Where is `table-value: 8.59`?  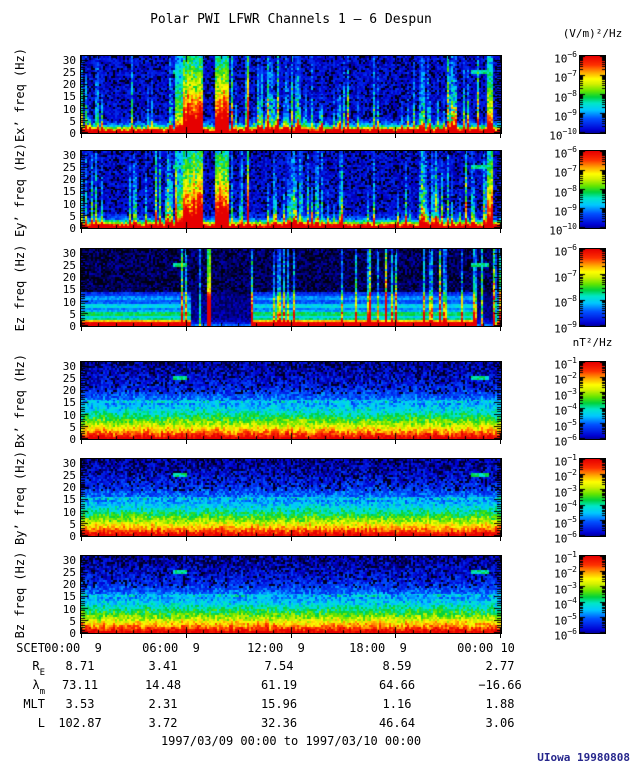 table-value: 8.59 is located at coordinates (397, 666).